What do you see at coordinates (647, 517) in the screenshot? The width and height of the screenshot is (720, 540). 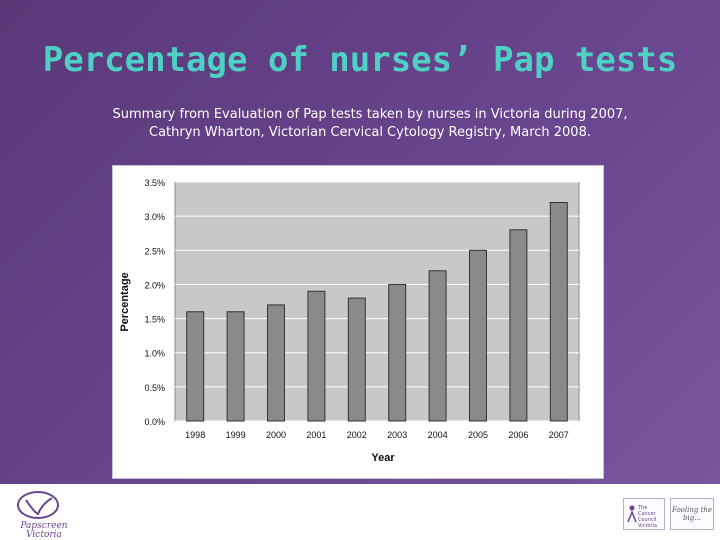 I see `cancer-council-logo-text: The Cancer Council Victoria` at bounding box center [647, 517].